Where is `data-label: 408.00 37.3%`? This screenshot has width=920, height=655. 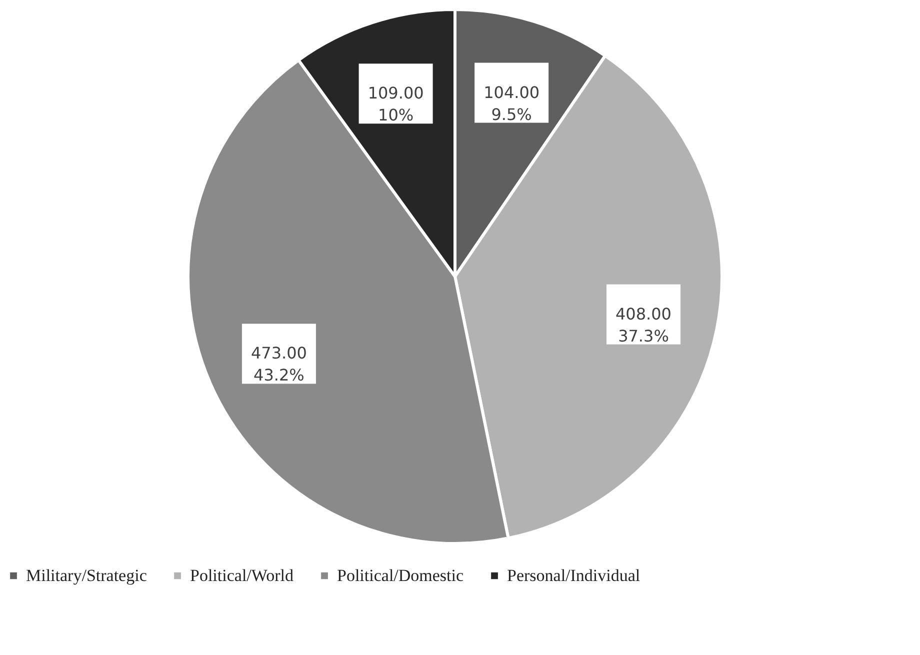
data-label: 408.00 37.3% is located at coordinates (643, 325).